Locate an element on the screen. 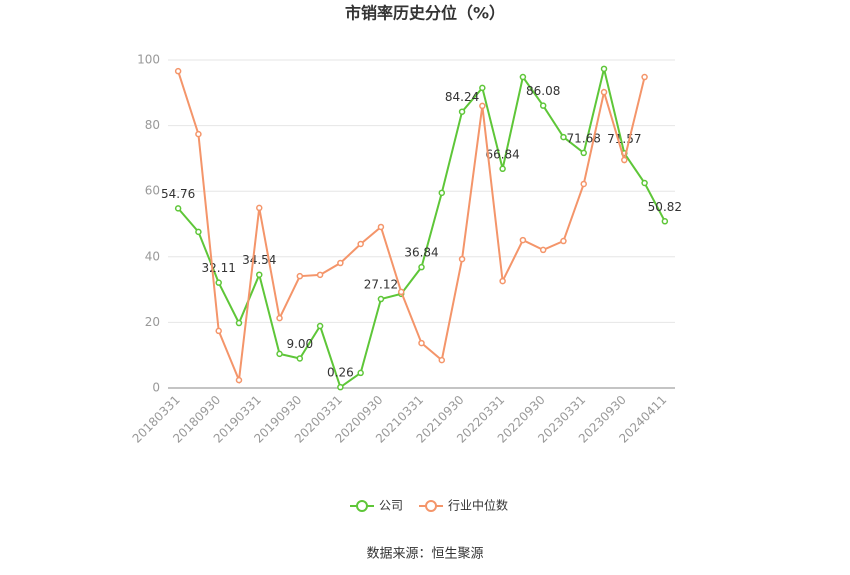  data-label: 27.12 is located at coordinates (381, 285).